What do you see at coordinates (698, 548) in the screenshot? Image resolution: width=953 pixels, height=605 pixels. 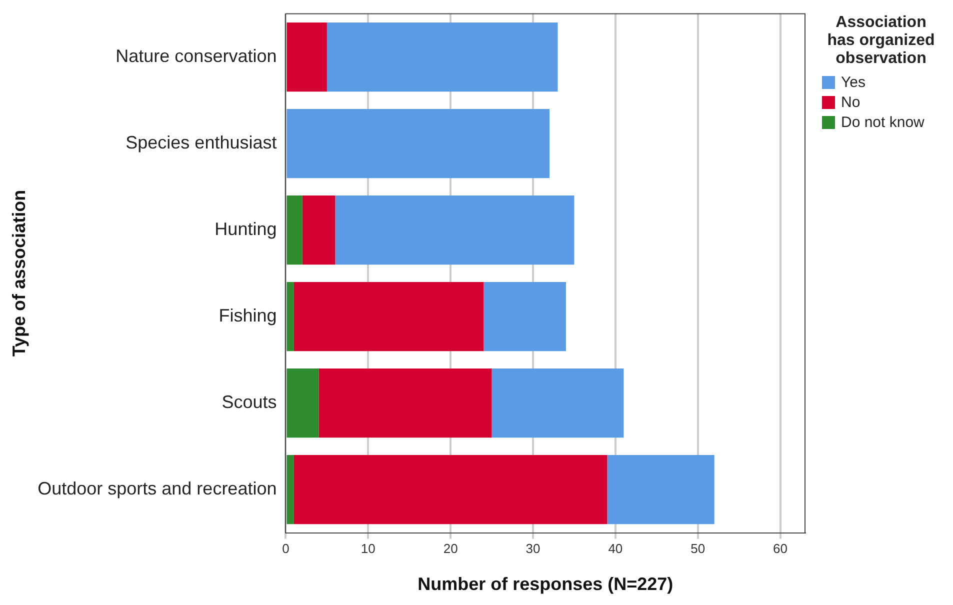 I see `x-tick-label: 50` at bounding box center [698, 548].